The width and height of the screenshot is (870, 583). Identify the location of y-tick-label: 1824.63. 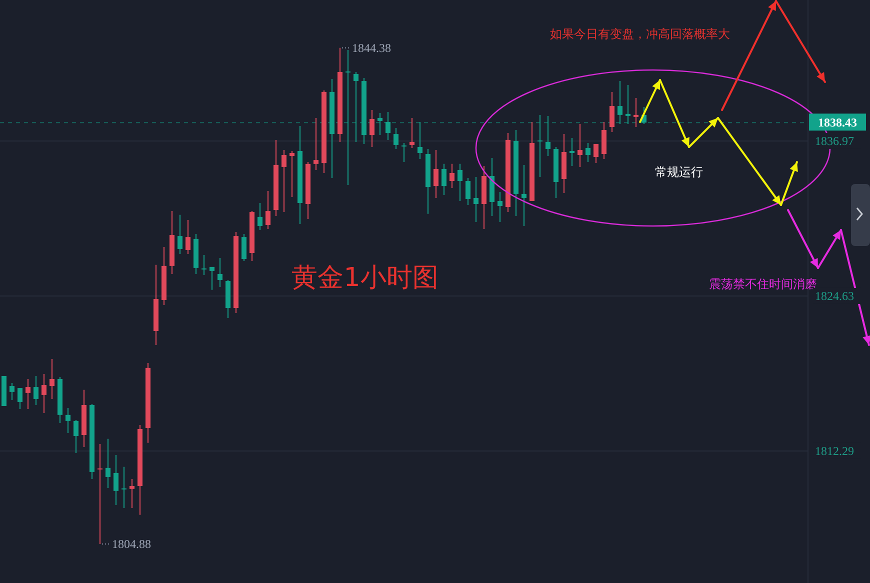
(834, 295).